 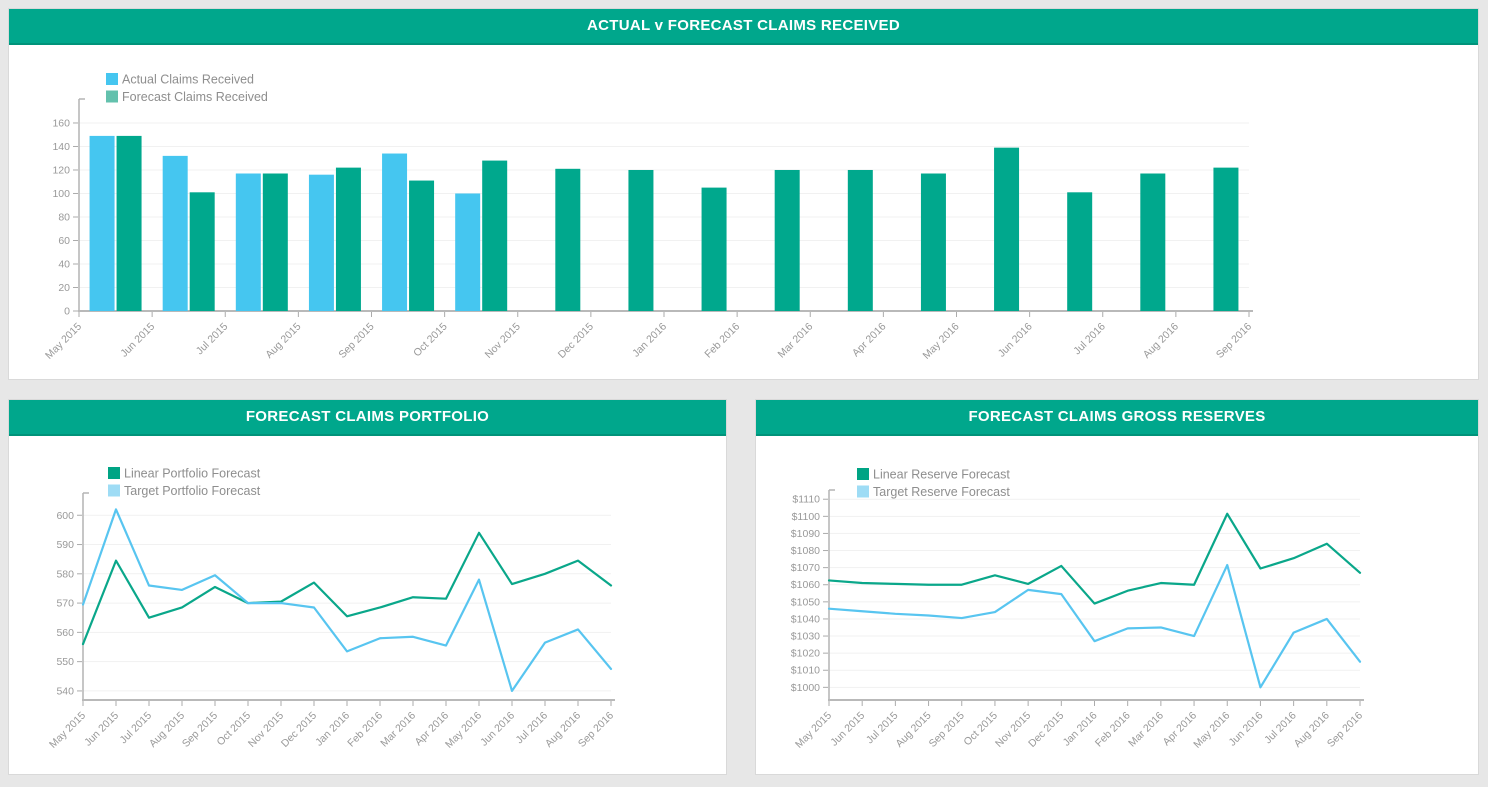 I want to click on y-axis-label: 570, so click(x=65, y=604).